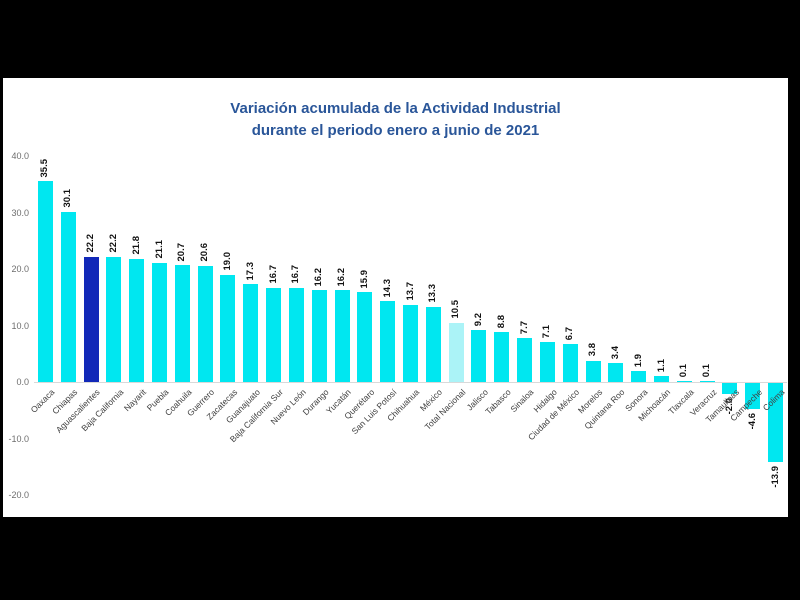 This screenshot has height=600, width=800. What do you see at coordinates (387, 288) in the screenshot?
I see `value-label: 14.3` at bounding box center [387, 288].